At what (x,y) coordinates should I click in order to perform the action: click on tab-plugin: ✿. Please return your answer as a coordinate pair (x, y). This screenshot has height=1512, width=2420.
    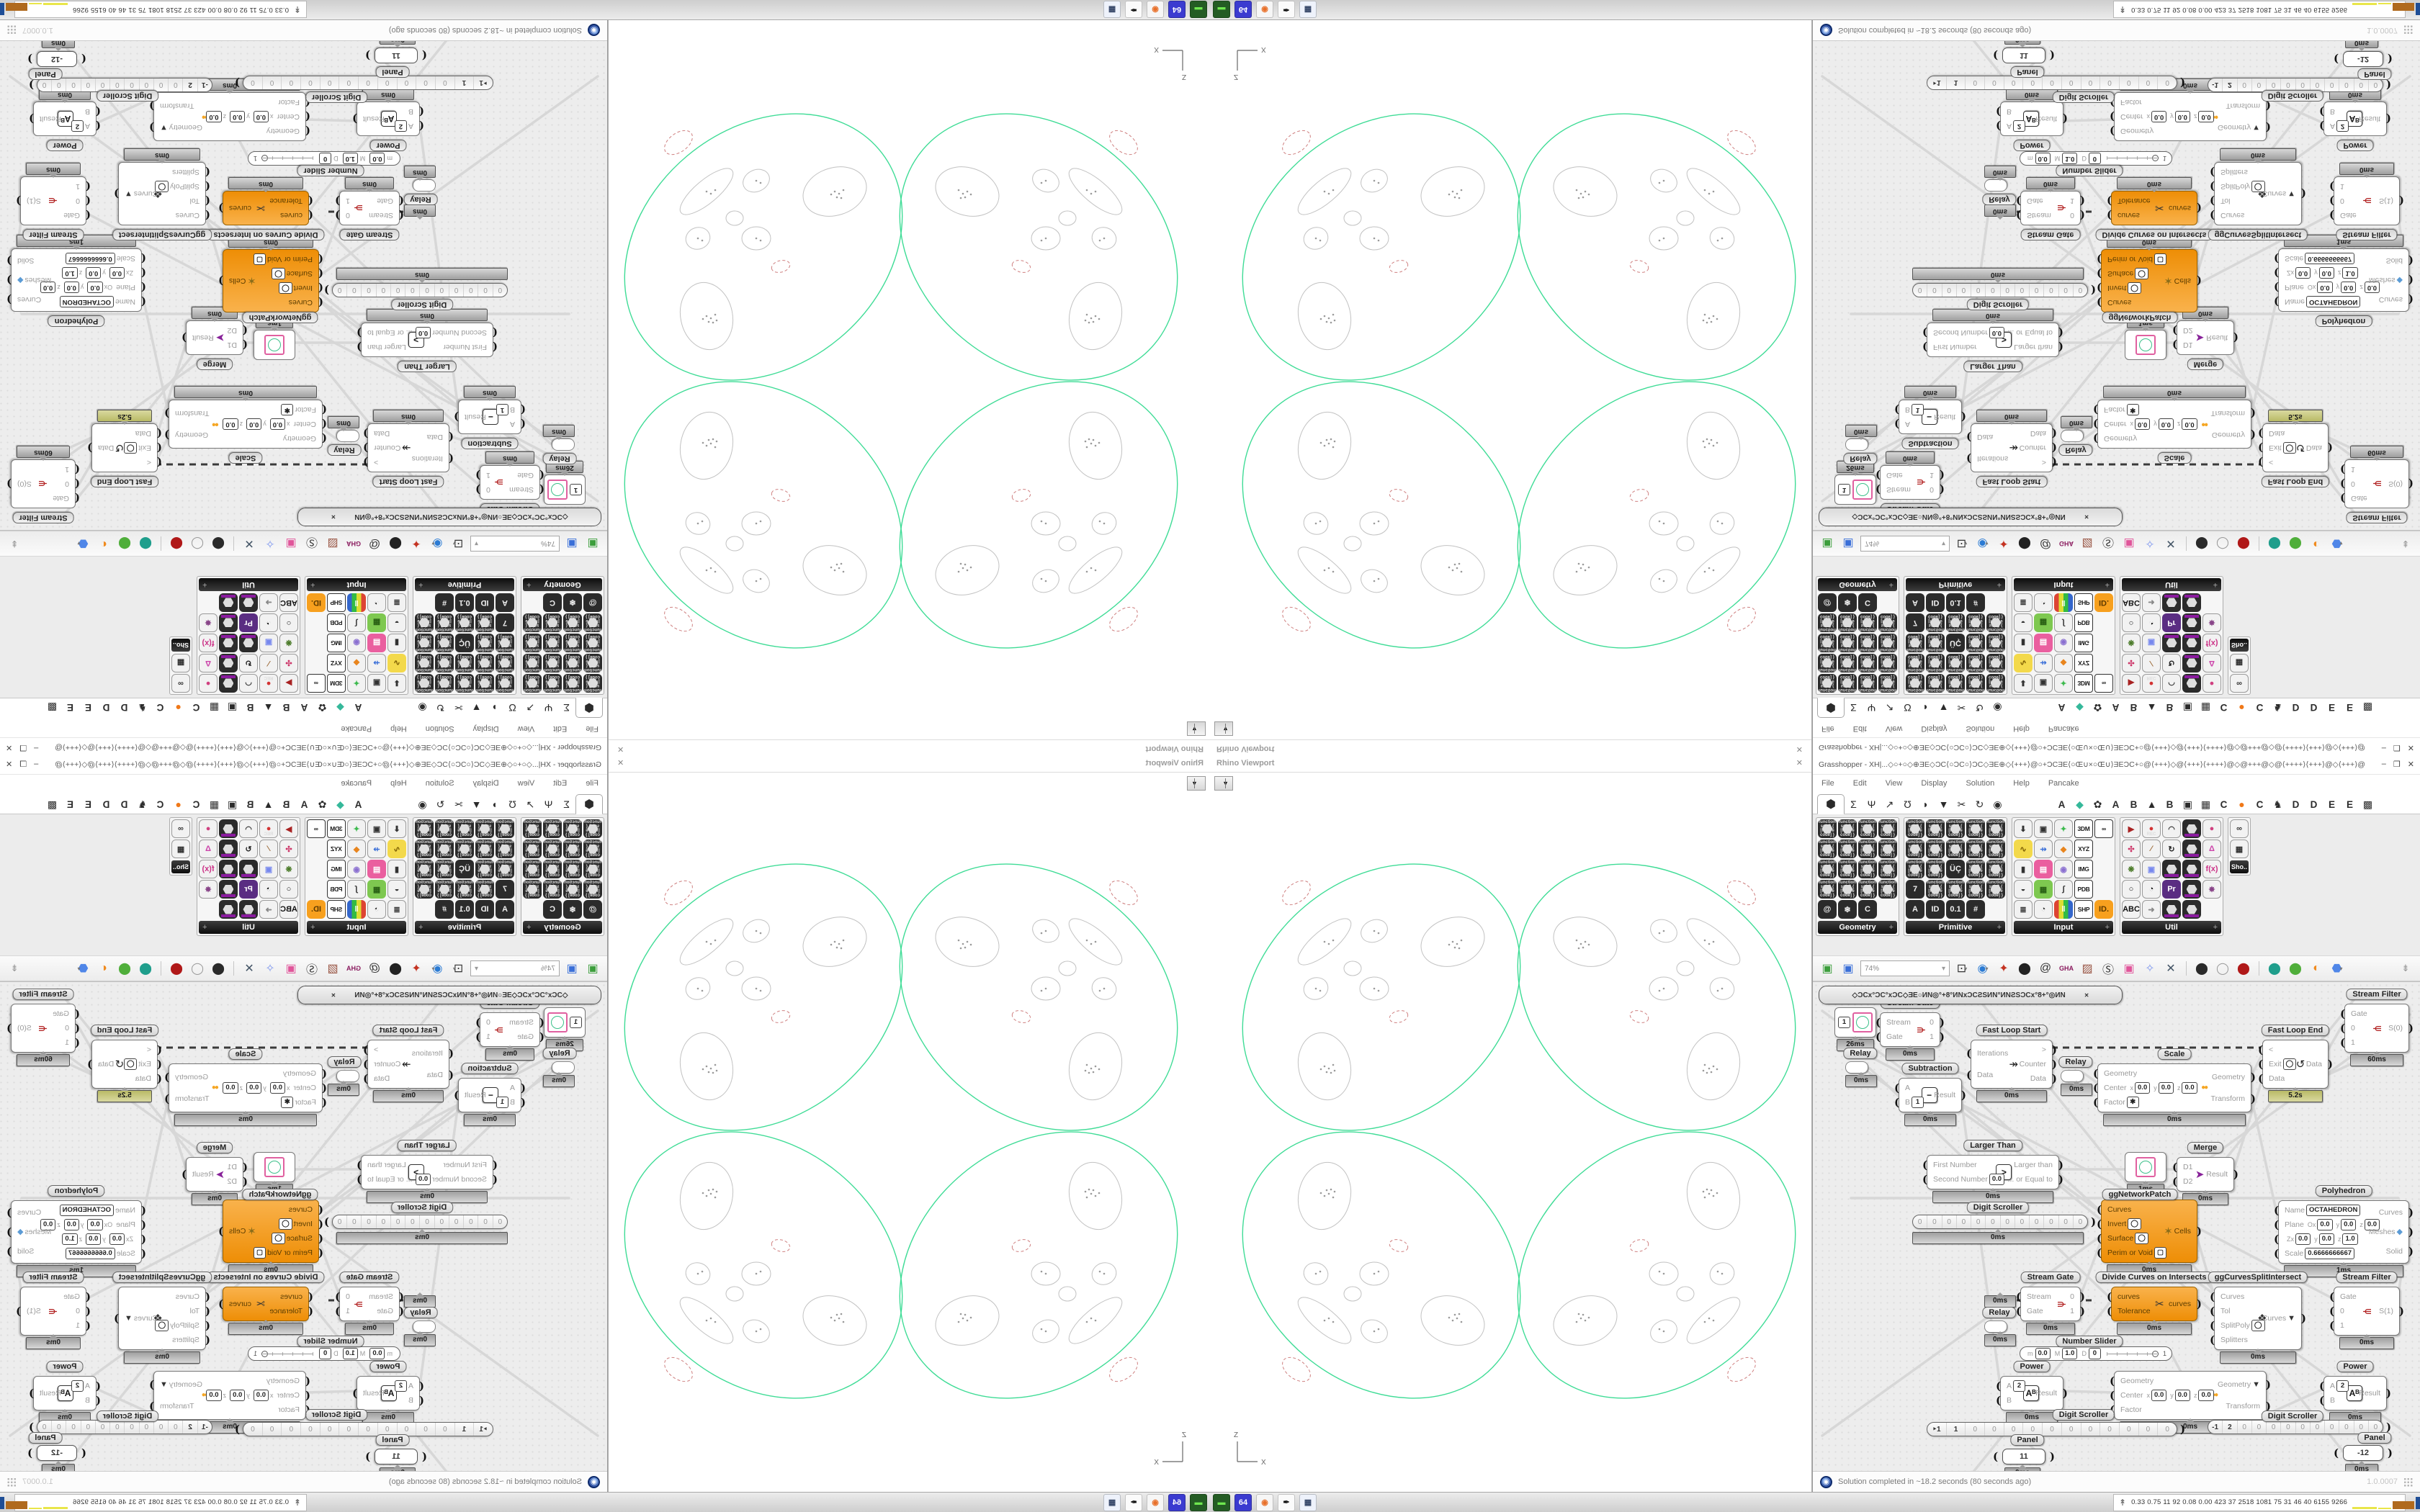
    Looking at the image, I should click on (322, 804).